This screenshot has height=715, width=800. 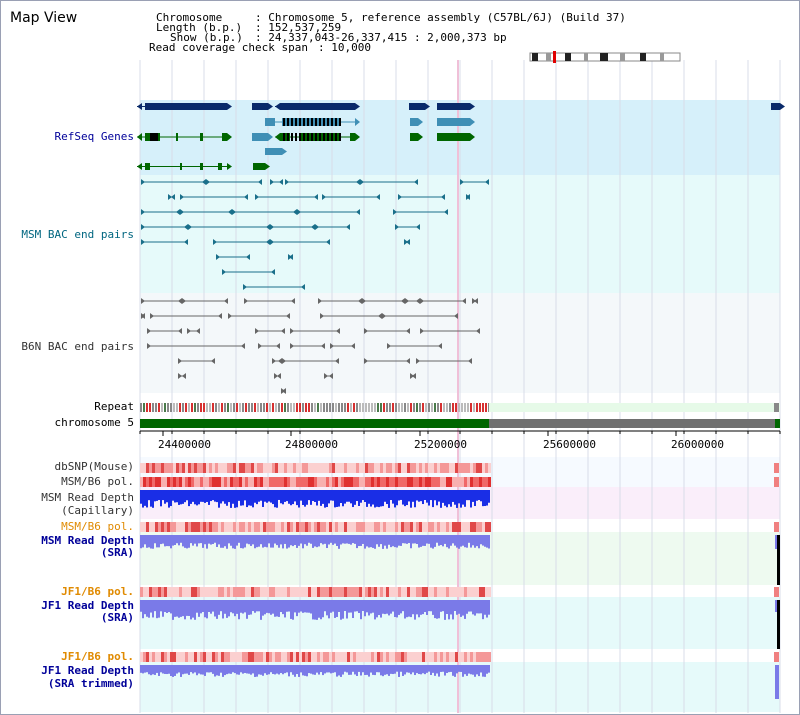 I want to click on track-label-repeat: Repeat, so click(x=114, y=406).